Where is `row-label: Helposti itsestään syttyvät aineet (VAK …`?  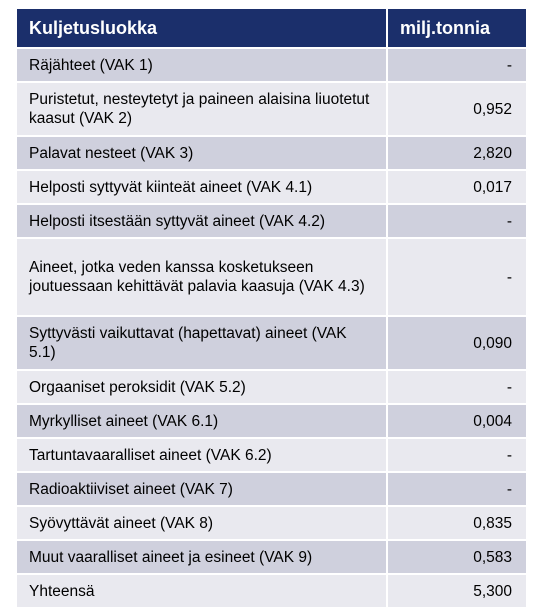 row-label: Helposti itsestään syttyvät aineet (VAK … is located at coordinates (202, 221).